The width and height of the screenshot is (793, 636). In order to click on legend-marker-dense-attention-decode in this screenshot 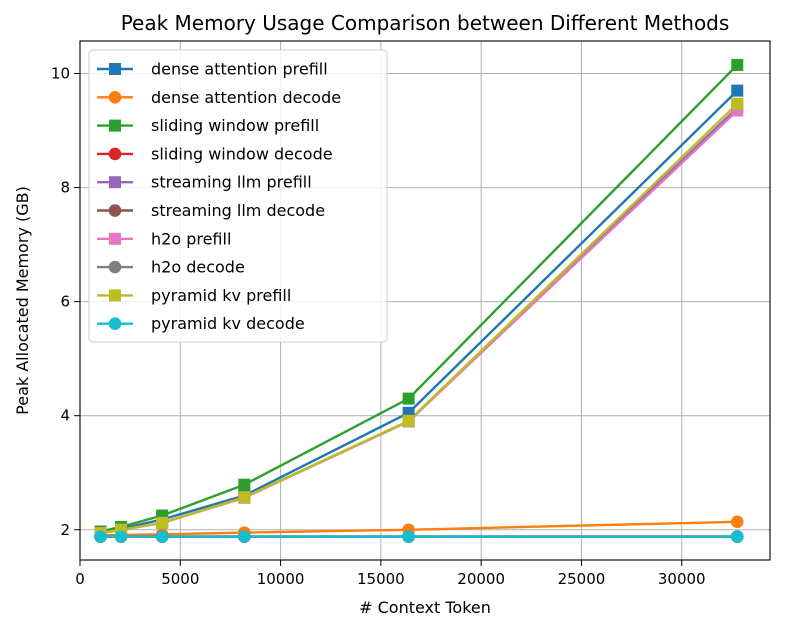, I will do `click(115, 97)`.